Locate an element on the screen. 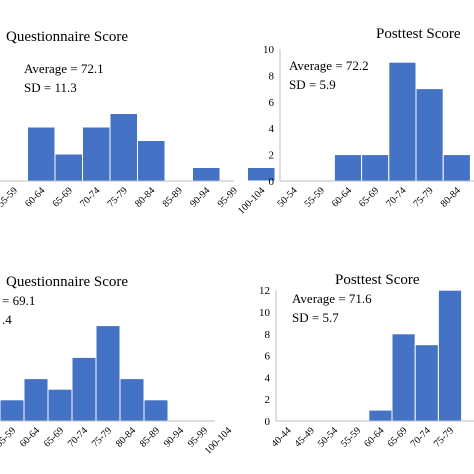 The width and height of the screenshot is (474, 474). average-annotation: Average = 72.2 is located at coordinates (329, 65).